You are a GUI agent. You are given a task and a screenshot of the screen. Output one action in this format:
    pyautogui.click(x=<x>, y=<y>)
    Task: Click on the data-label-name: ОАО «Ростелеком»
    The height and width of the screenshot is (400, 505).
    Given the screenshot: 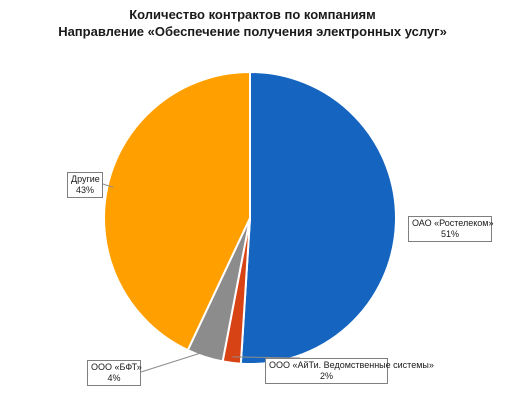 What is the action you would take?
    pyautogui.click(x=453, y=223)
    